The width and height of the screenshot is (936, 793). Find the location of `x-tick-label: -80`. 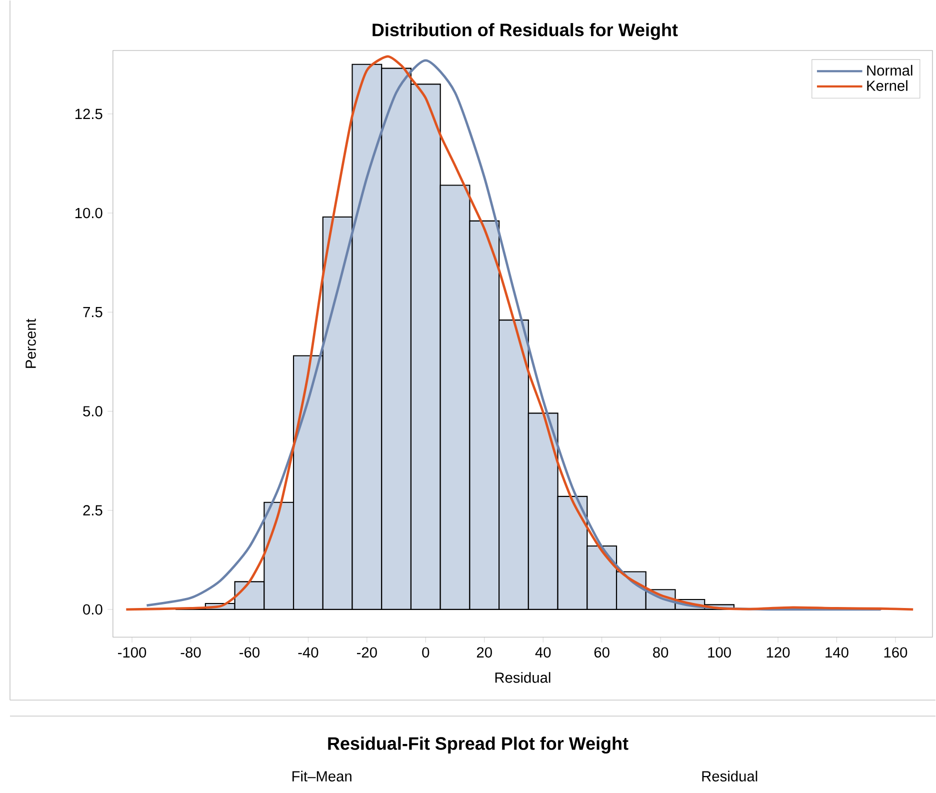

x-tick-label: -80 is located at coordinates (190, 652).